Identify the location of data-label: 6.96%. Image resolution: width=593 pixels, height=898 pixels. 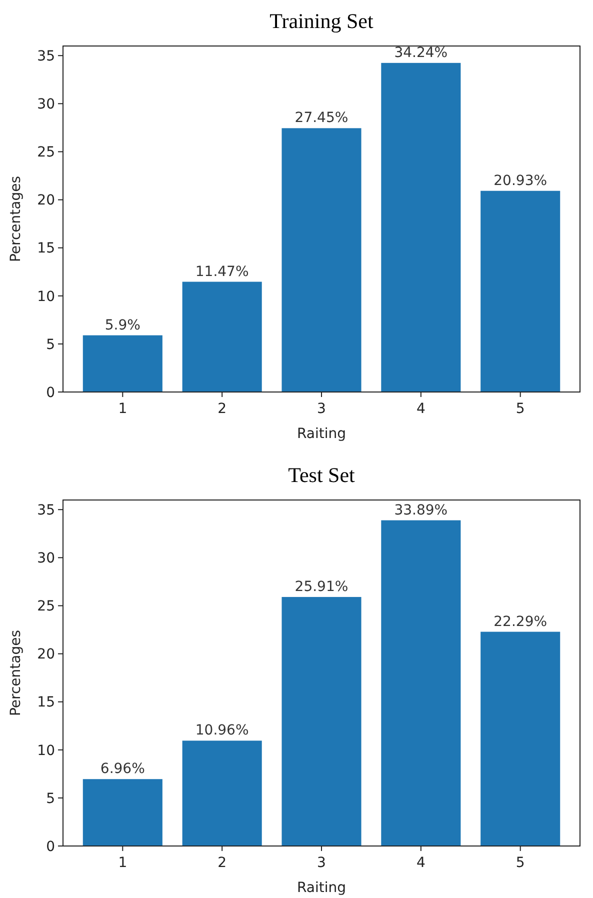
(122, 769).